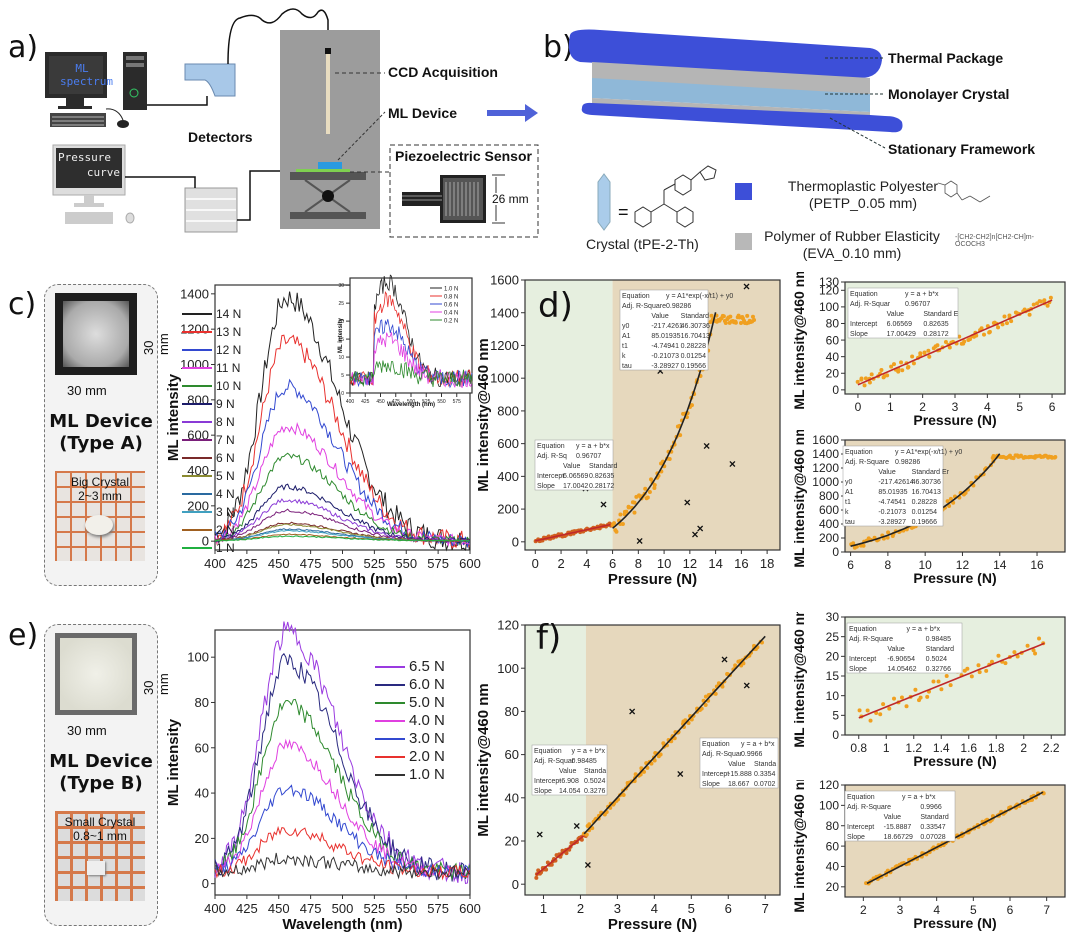  I want to click on fit-table-cell: 0.82635, so click(601, 476).